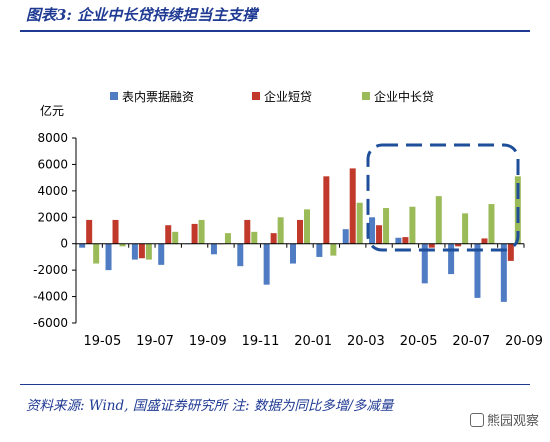 The height and width of the screenshot is (442, 550). I want to click on legend-label: 企业中长贷, so click(404, 96).